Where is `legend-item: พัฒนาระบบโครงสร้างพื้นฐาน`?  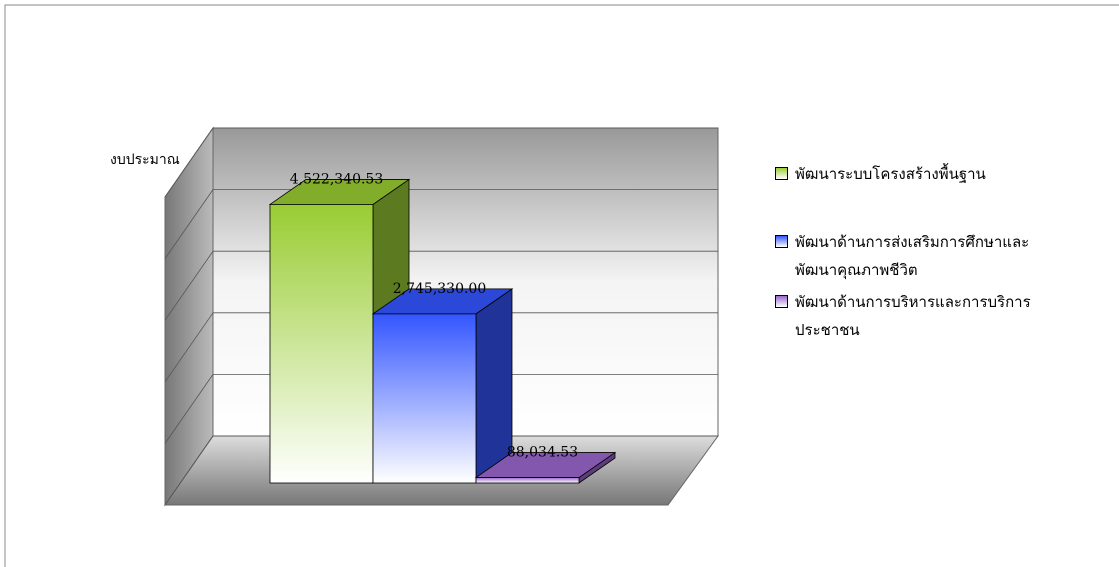 legend-item: พัฒนาระบบโครงสร้างพื้นฐาน is located at coordinates (910, 174).